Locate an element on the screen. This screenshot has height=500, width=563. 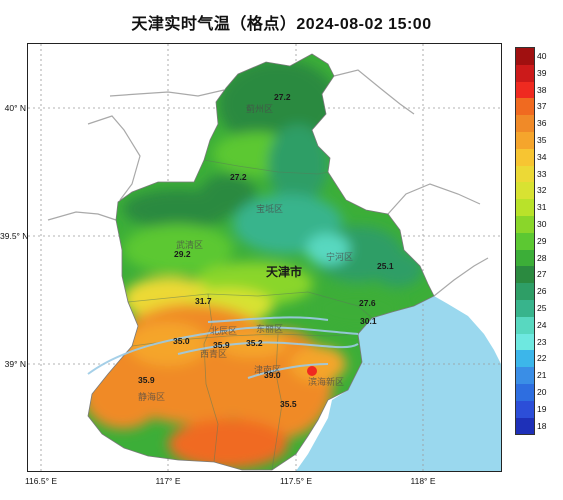
legend-label: 18 is located at coordinates (542, 425).